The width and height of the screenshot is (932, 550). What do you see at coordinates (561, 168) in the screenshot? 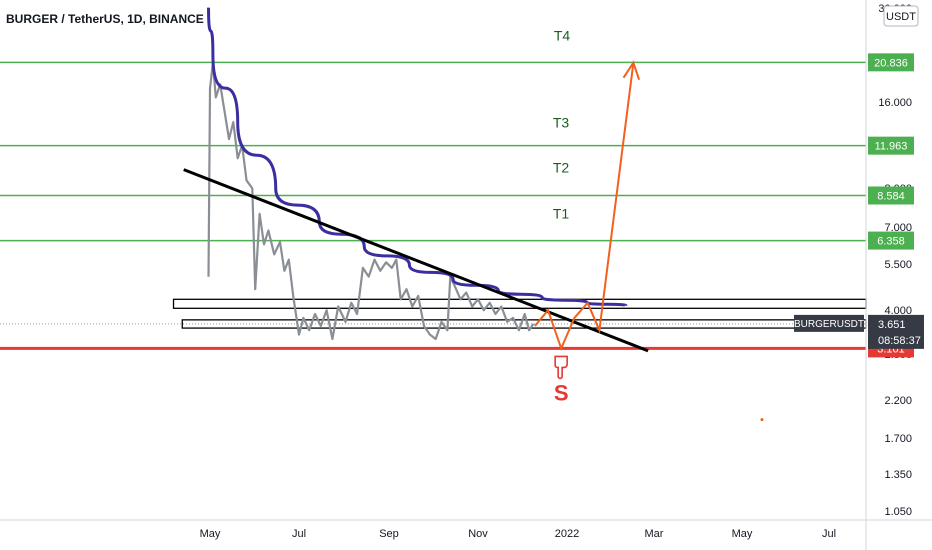
I see `level-label-t2: T2` at bounding box center [561, 168].